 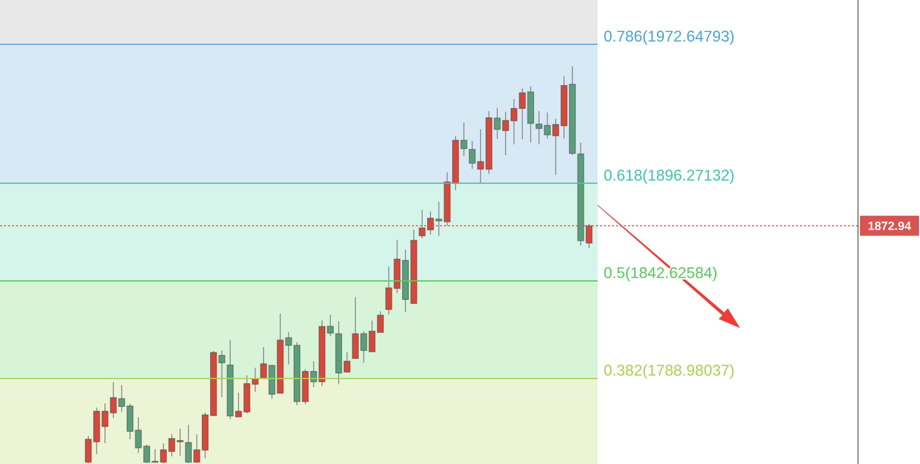 I want to click on ref-line-label: 1872.94, so click(x=890, y=225).